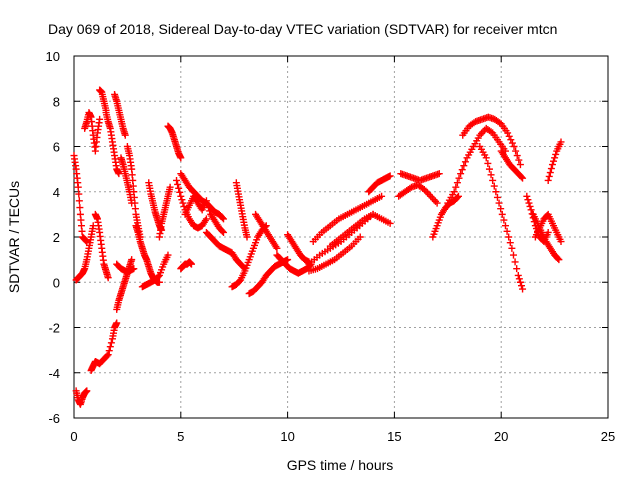  I want to click on x-tick-label: 20, so click(501, 436).